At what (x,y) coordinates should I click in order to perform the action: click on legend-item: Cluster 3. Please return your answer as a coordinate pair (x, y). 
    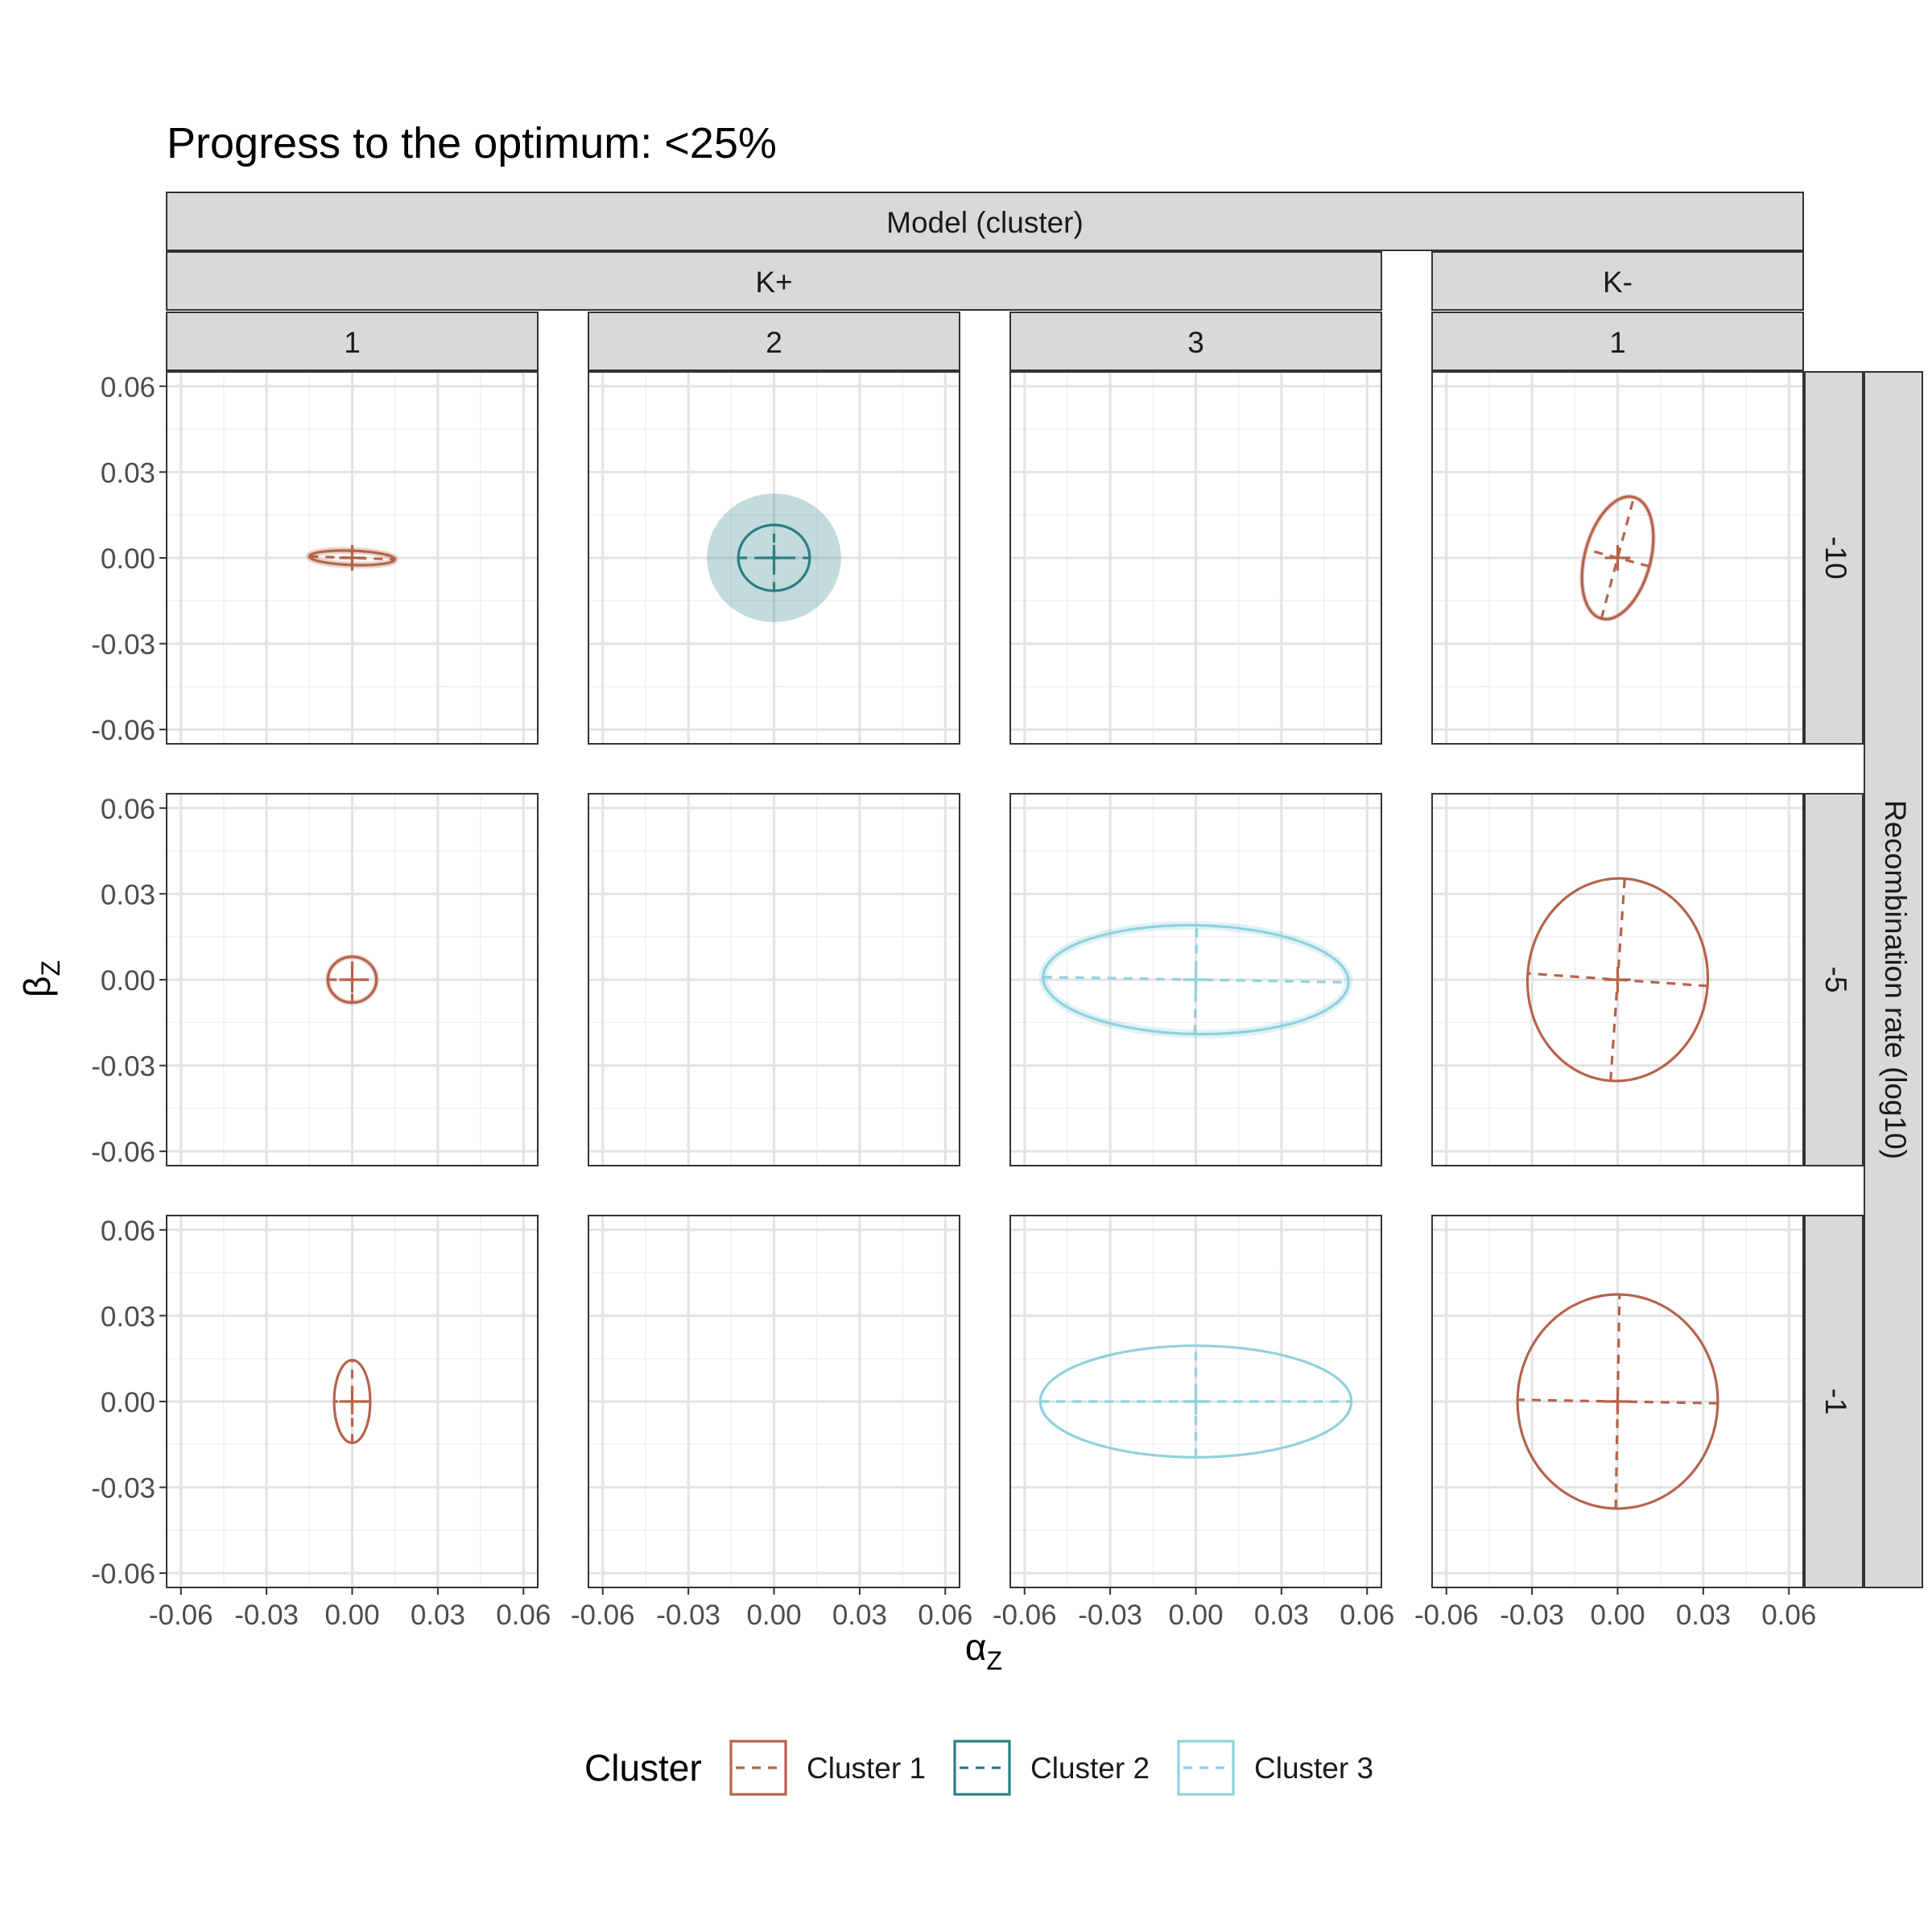
    Looking at the image, I should click on (1276, 1768).